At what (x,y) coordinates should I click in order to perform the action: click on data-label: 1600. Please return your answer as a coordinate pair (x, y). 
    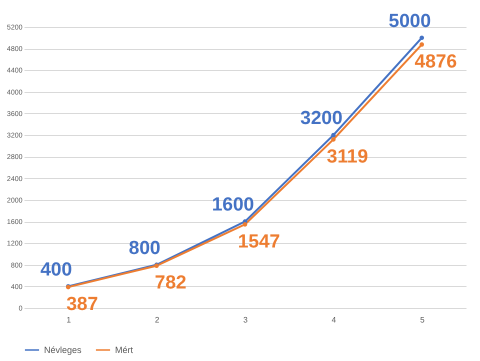
    Looking at the image, I should click on (233, 205).